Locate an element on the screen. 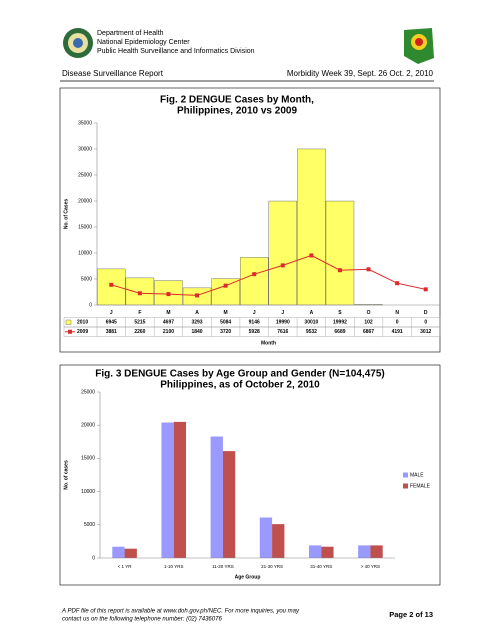 This screenshot has width=495, height=640. table-value: 3012 is located at coordinates (425, 332).